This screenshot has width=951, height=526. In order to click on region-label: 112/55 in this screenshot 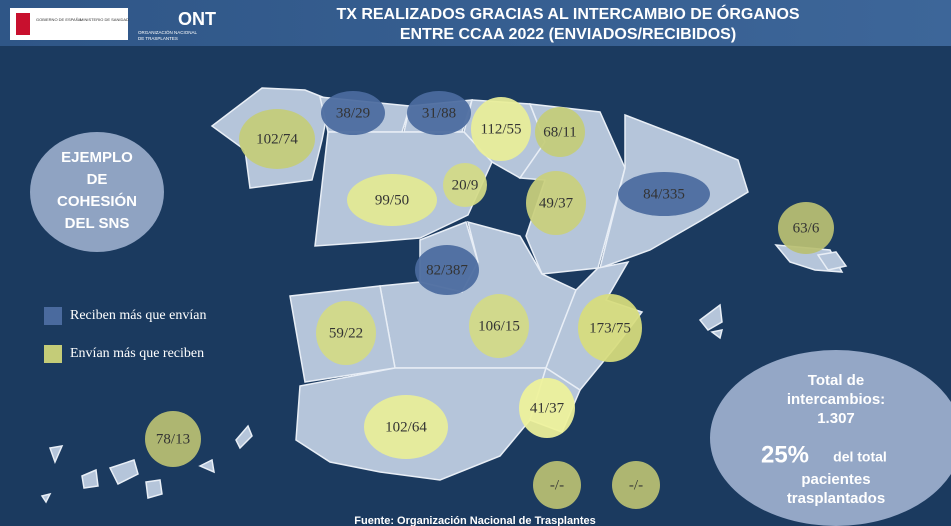, I will do `click(500, 129)`.